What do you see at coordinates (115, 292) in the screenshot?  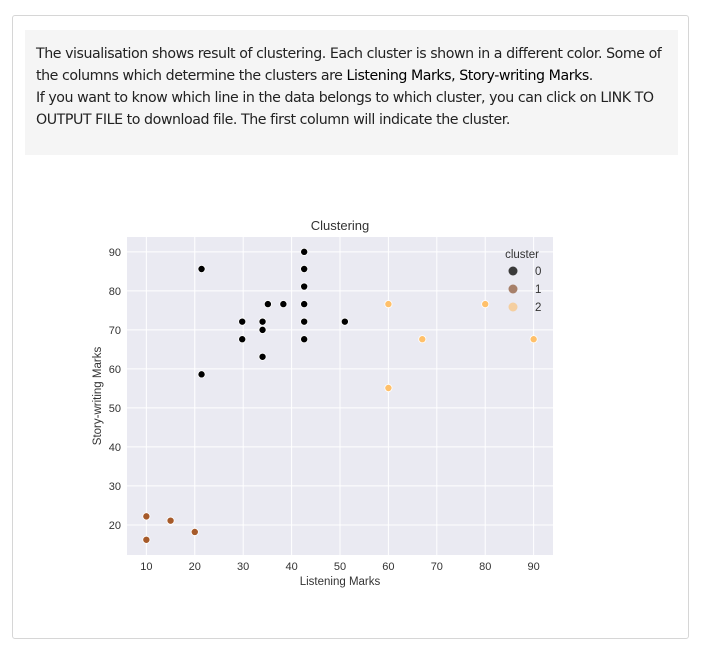 I see `y-tick-label: 80` at bounding box center [115, 292].